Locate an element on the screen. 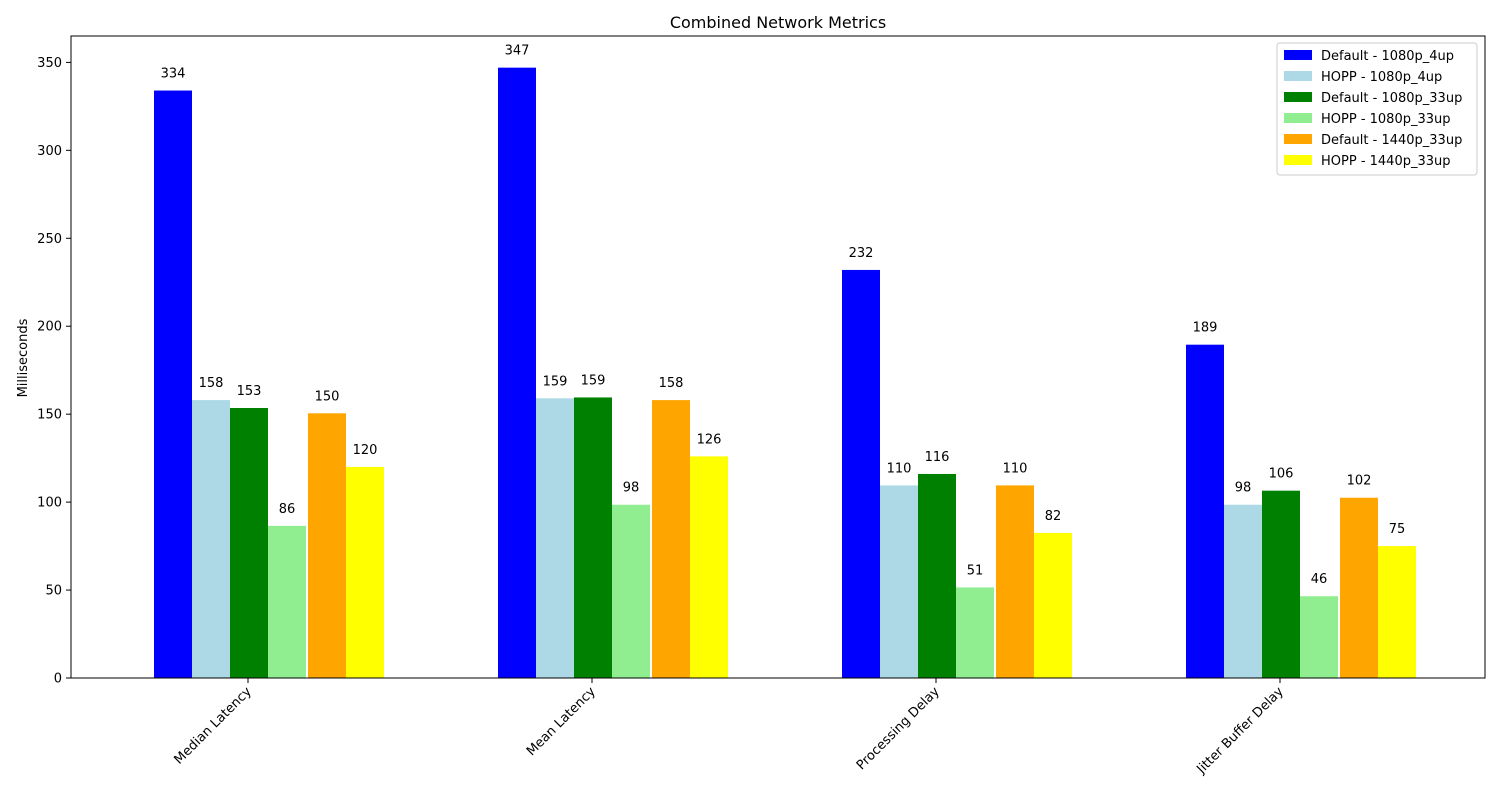 This screenshot has width=1500, height=800. legend-label: Default - 1080p_33up is located at coordinates (1391, 98).